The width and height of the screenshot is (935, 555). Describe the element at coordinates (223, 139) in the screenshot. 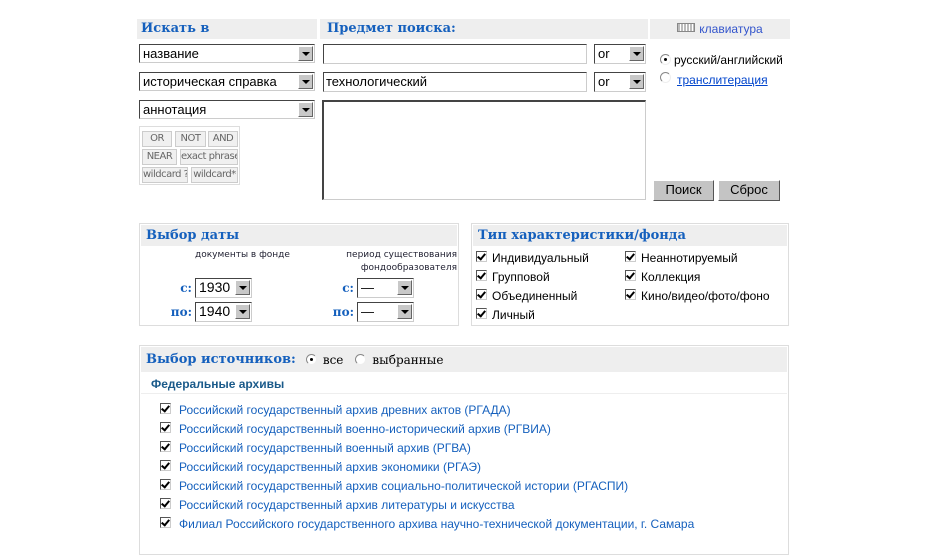

I see `op-and-button: AND` at that location.